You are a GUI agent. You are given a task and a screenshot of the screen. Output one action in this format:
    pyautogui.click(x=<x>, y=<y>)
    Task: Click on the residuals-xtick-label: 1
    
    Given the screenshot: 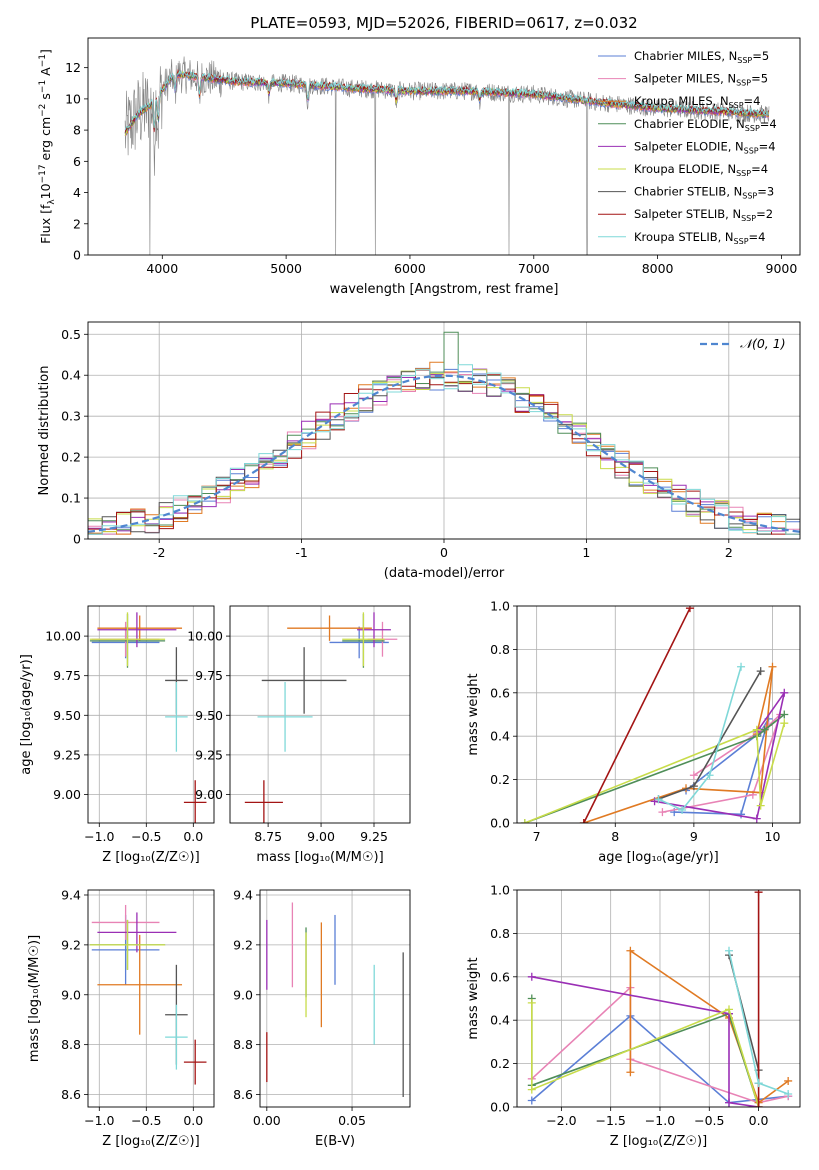 What is the action you would take?
    pyautogui.click(x=586, y=552)
    